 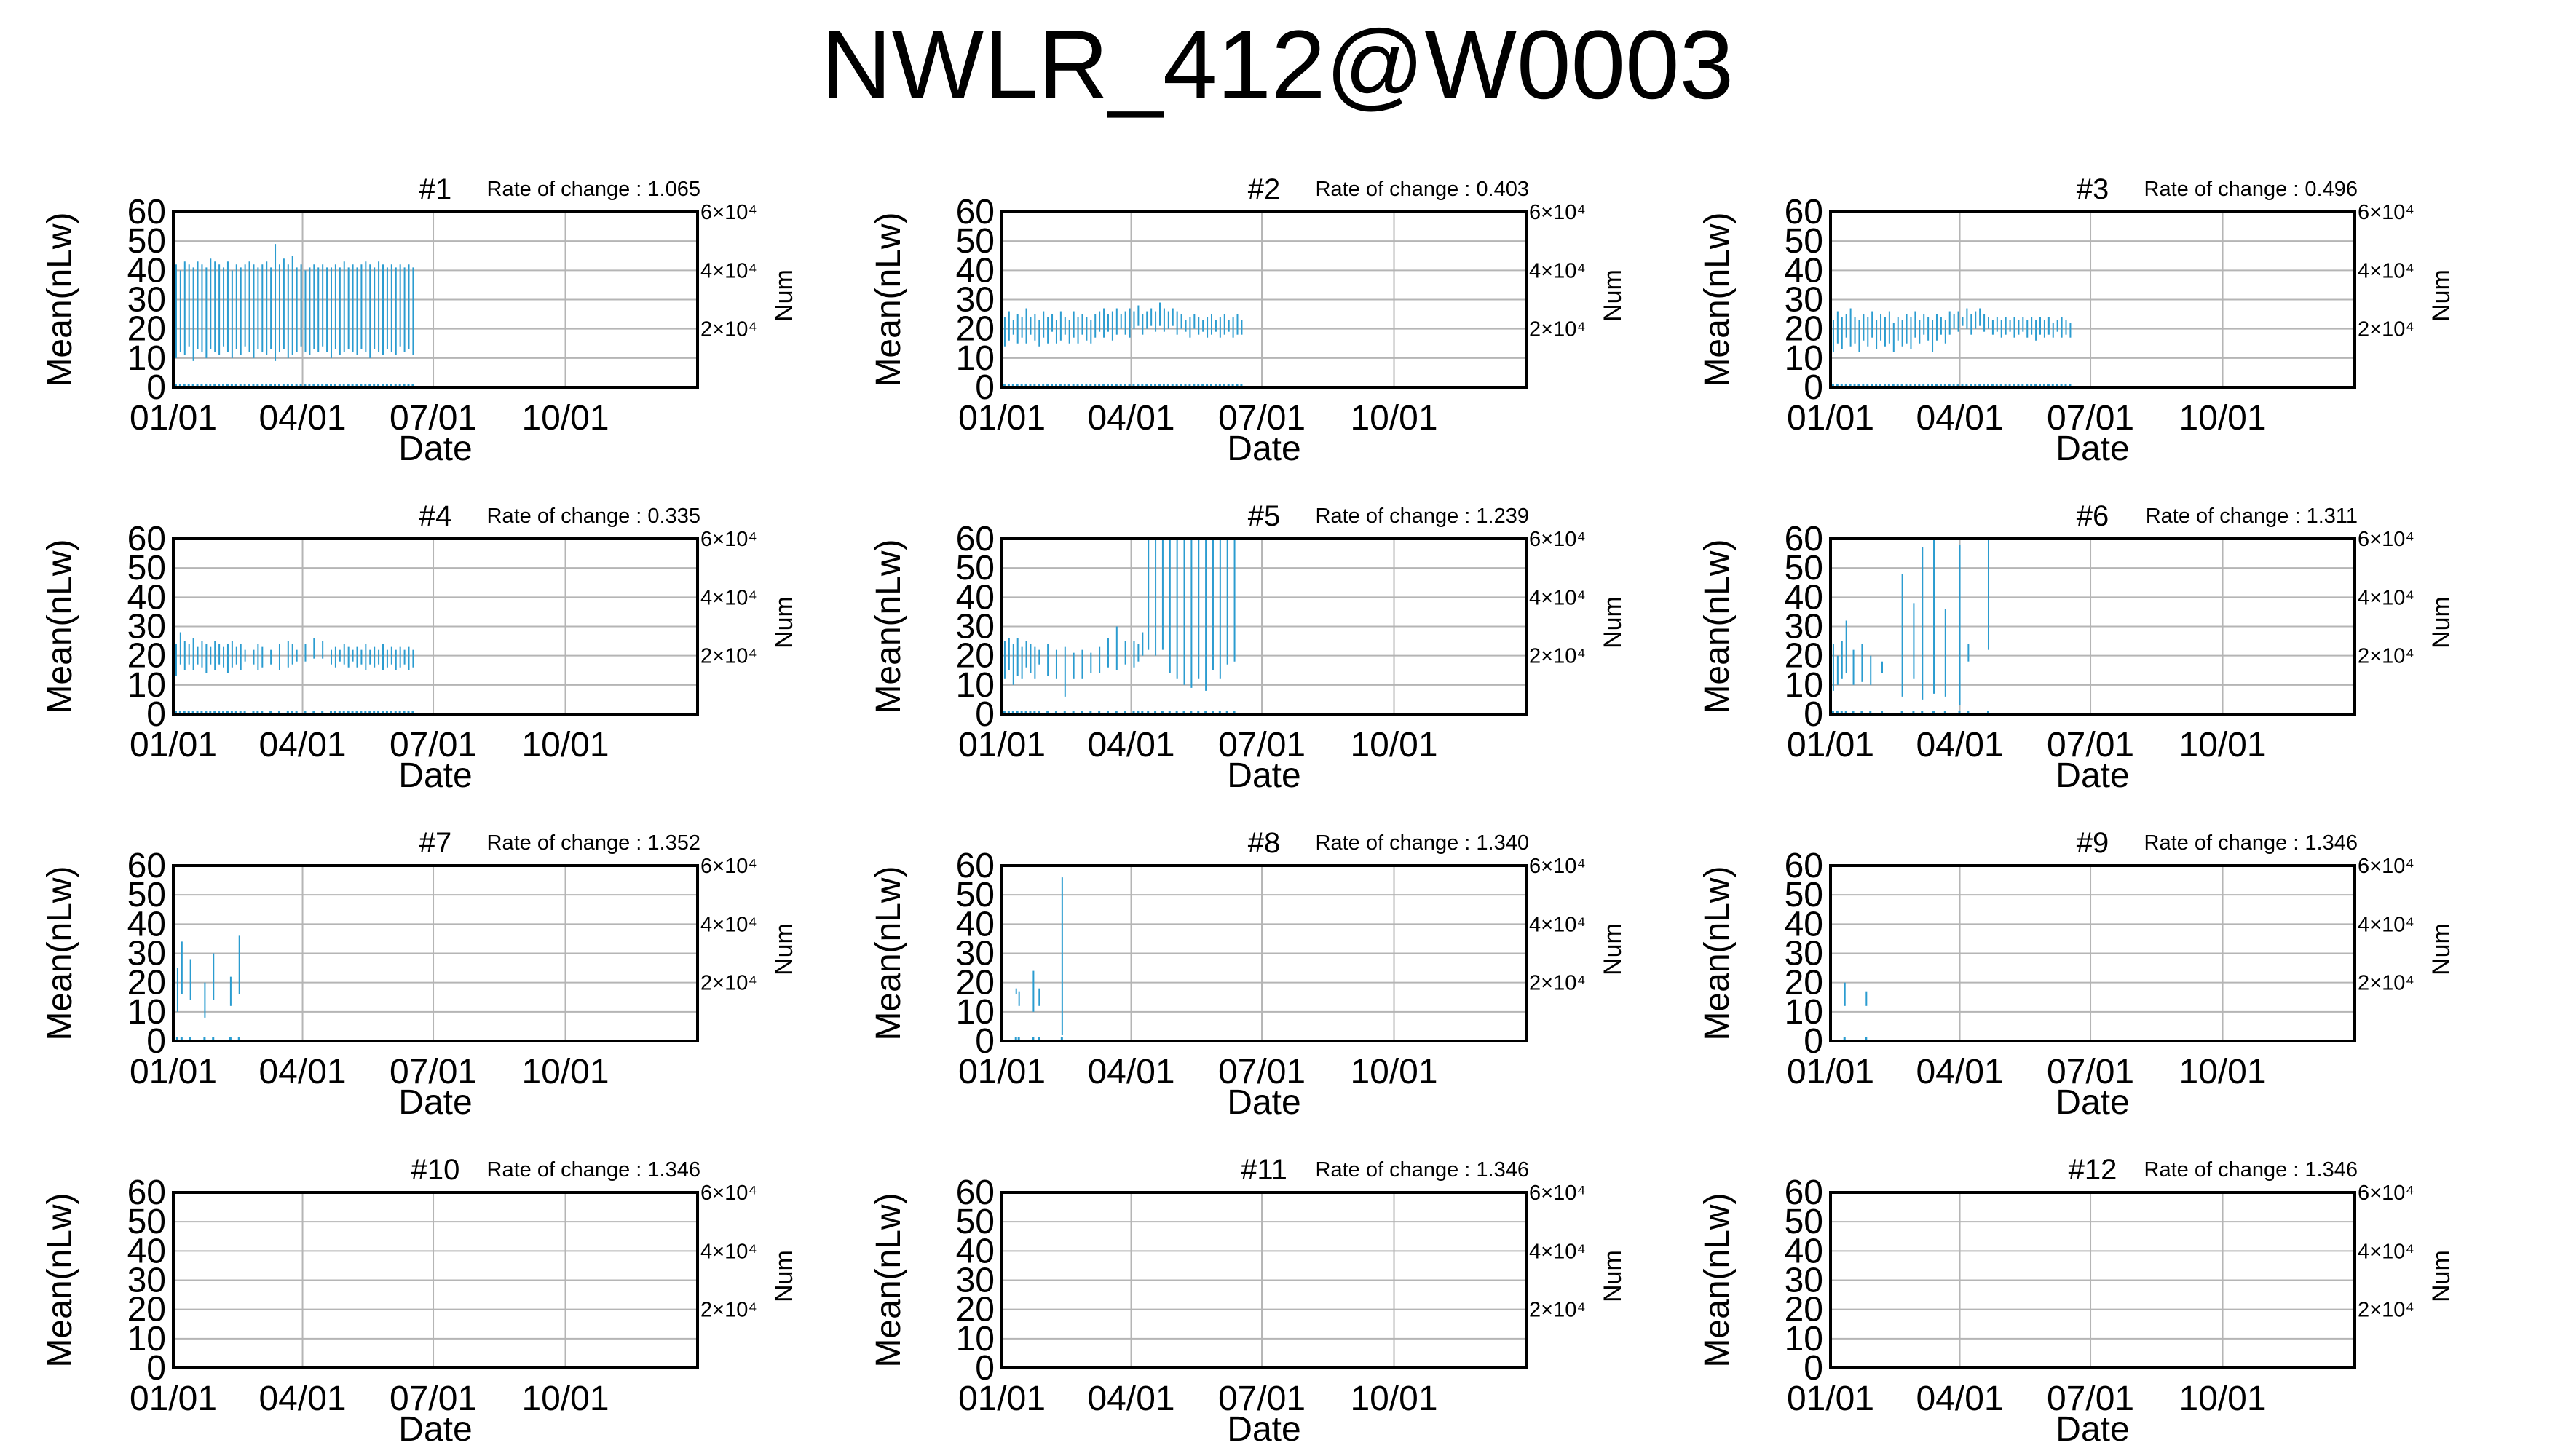 I want to click on y-tick-label: 50, so click(x=975, y=568).